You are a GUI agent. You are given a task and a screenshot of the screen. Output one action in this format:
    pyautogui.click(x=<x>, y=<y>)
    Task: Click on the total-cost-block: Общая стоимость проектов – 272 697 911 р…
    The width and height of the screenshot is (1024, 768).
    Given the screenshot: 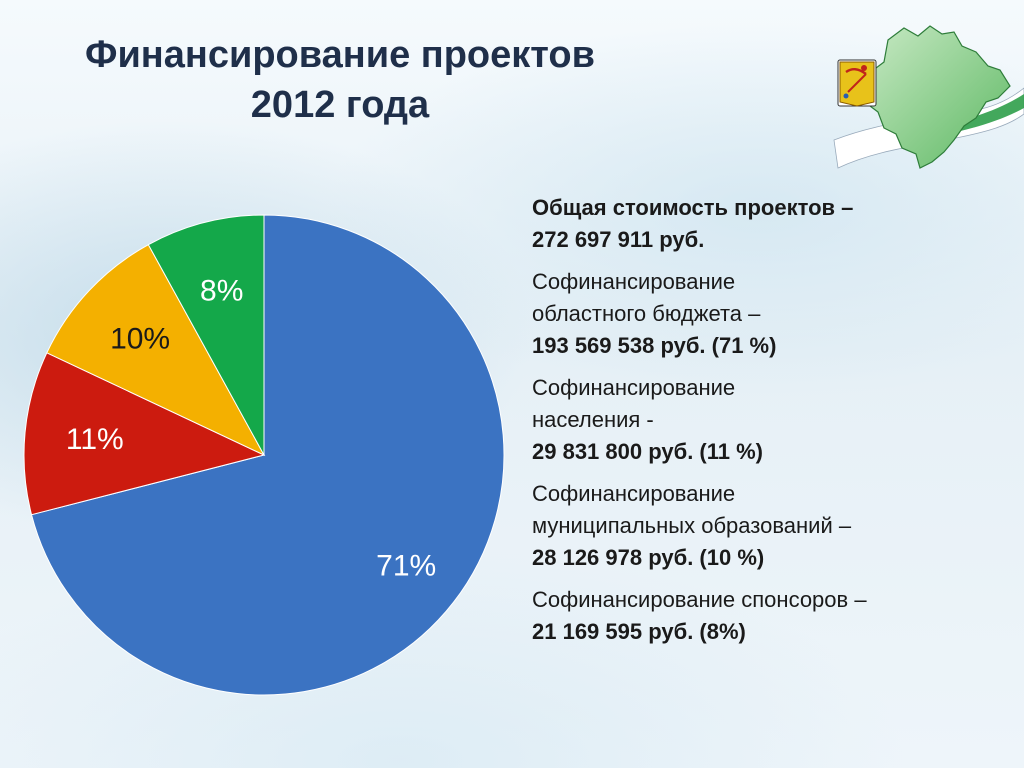 What is the action you would take?
    pyautogui.click(x=767, y=224)
    